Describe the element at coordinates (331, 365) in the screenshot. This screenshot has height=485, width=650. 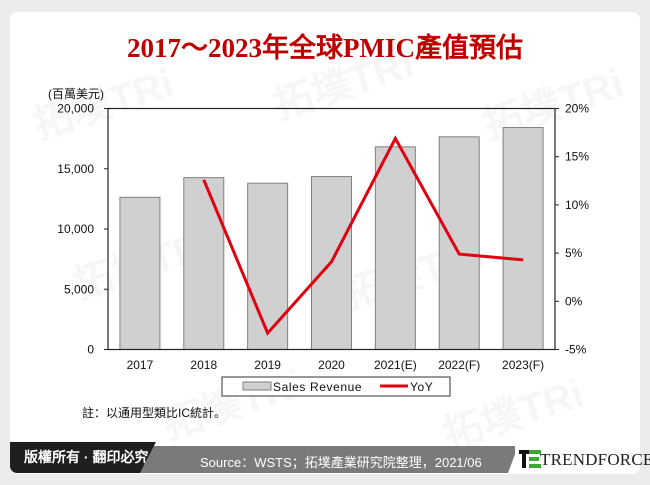
I see `x-tick-label: 2020` at that location.